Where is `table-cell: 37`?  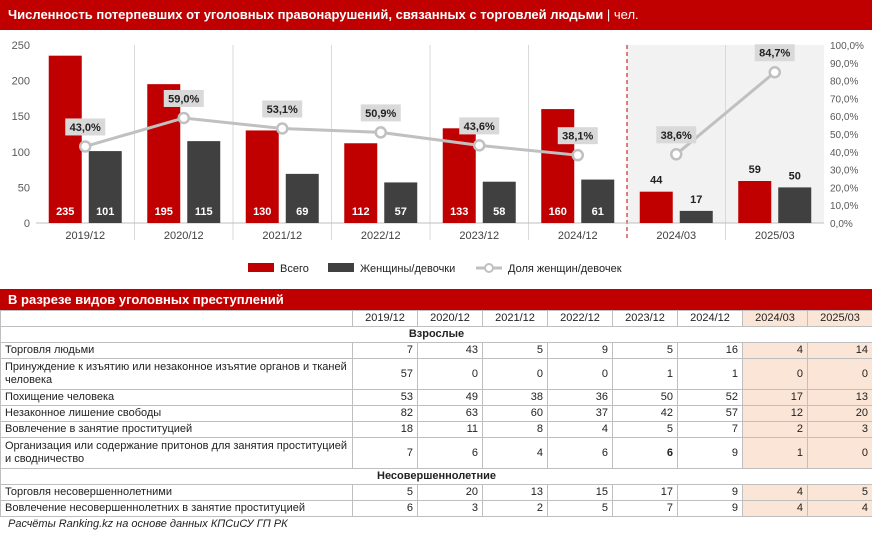 table-cell: 37 is located at coordinates (580, 413).